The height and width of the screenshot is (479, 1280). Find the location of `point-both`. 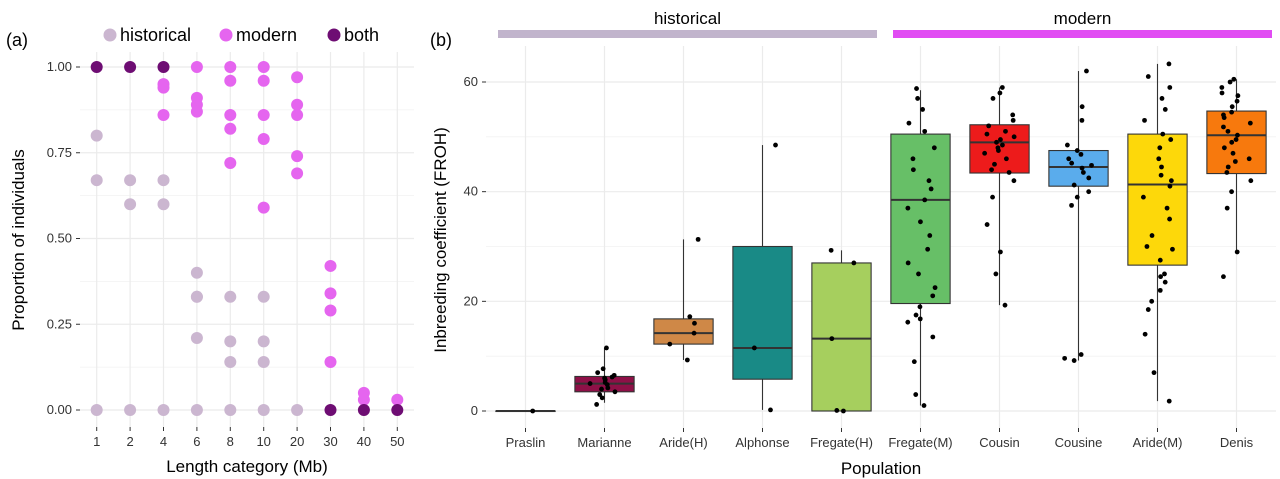

point-both is located at coordinates (130, 67).